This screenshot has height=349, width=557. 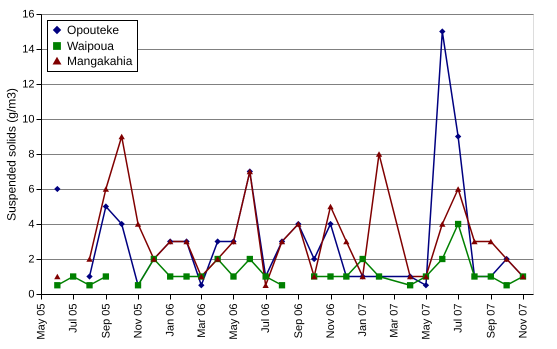 What do you see at coordinates (100, 61) in the screenshot?
I see `legend-label: Mangakahia` at bounding box center [100, 61].